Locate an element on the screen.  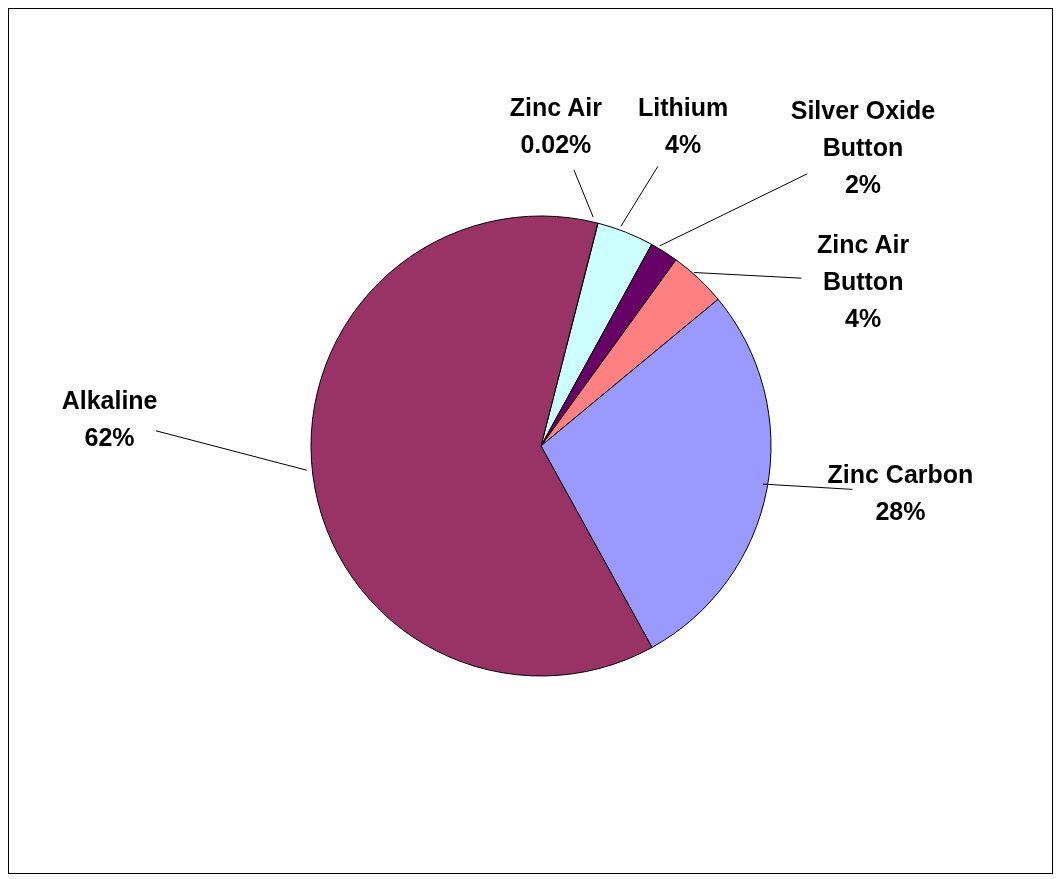
slice-label: Silver Oxide Button is located at coordinates (863, 128).